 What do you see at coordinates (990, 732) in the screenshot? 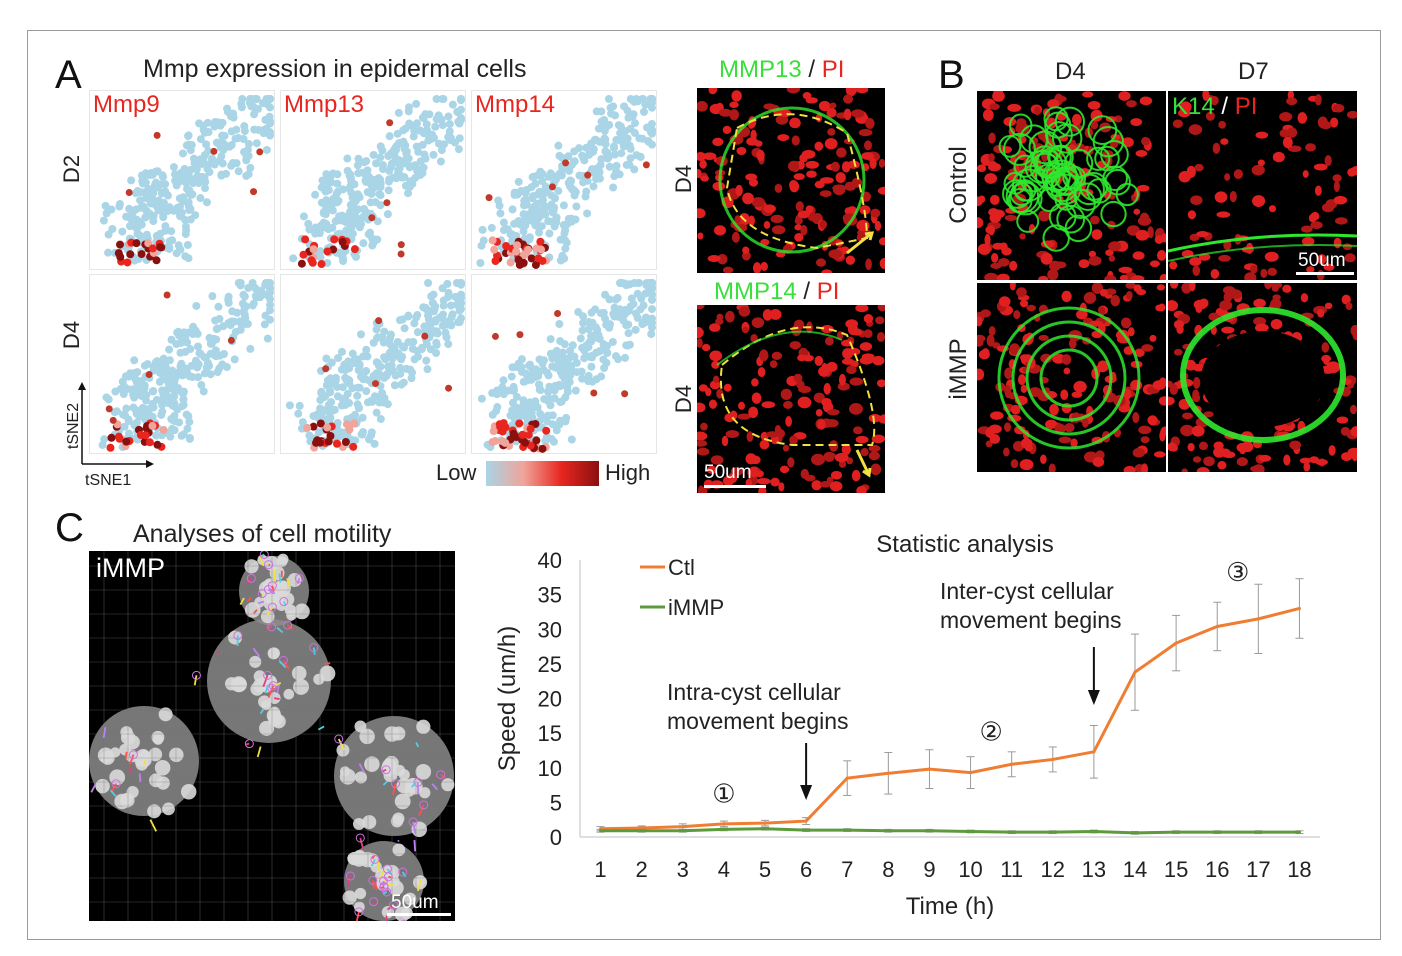
I see `phase-marker: ②` at bounding box center [990, 732].